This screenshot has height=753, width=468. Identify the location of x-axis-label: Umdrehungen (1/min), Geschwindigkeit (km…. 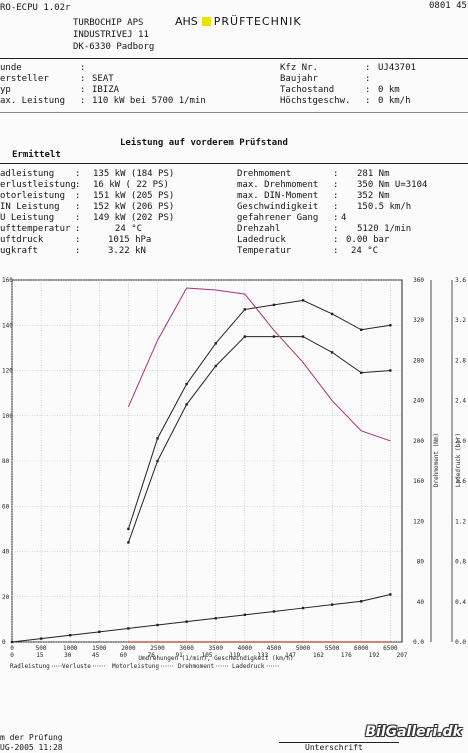
(215, 658).